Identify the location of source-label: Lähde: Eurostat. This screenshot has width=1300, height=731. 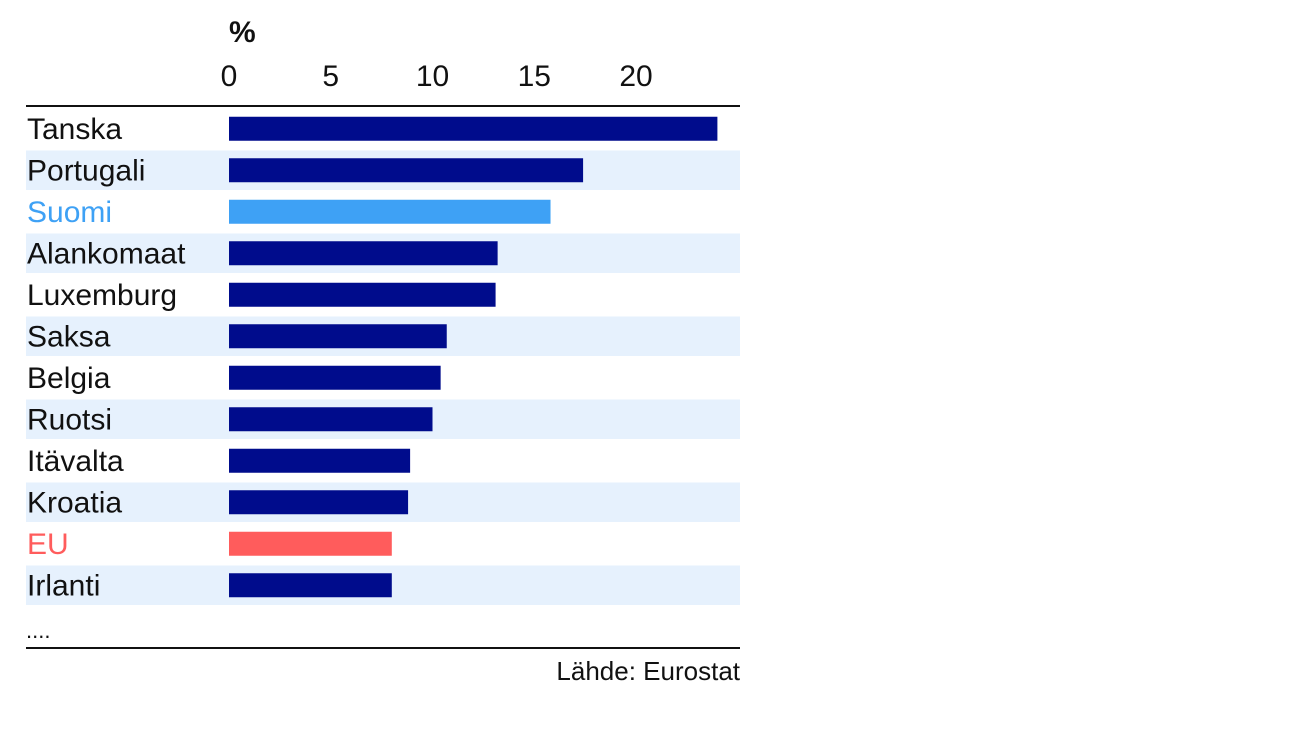
(648, 671).